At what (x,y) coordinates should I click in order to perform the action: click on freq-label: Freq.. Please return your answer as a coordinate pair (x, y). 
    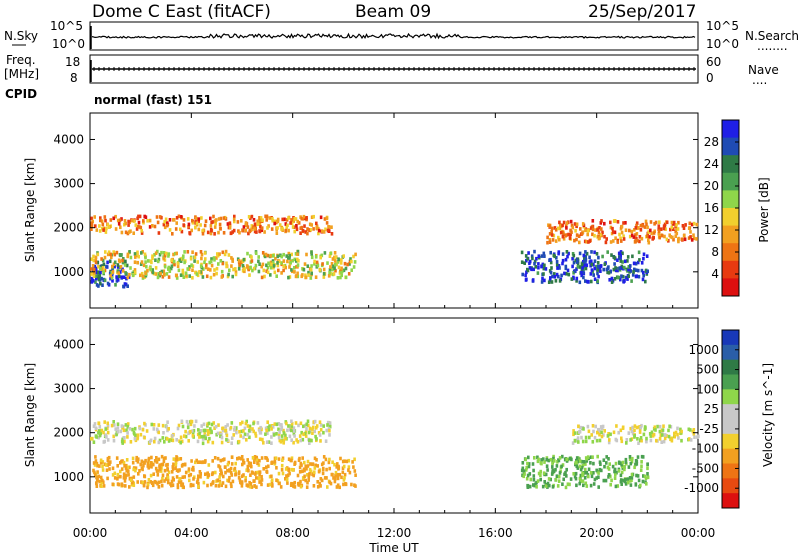
    Looking at the image, I should click on (21, 60).